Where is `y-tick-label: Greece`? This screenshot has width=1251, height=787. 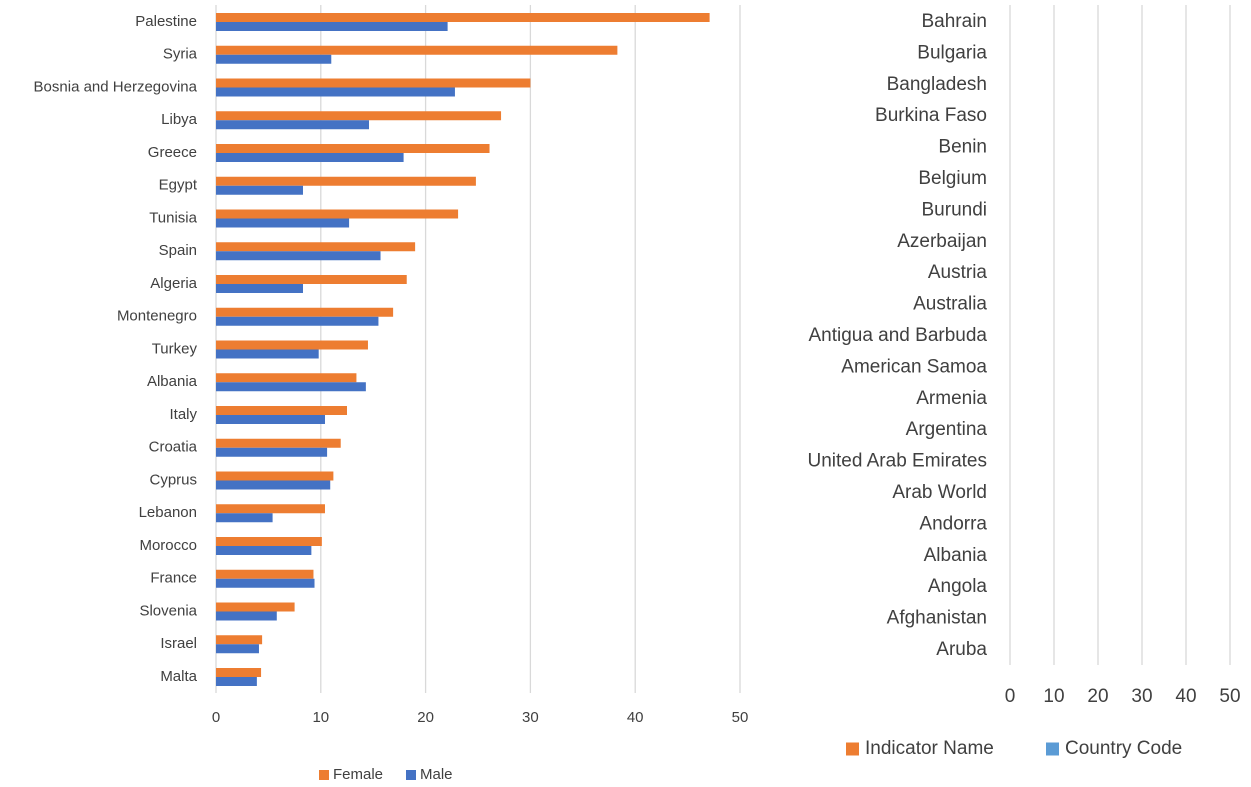
y-tick-label: Greece is located at coordinates (172, 152).